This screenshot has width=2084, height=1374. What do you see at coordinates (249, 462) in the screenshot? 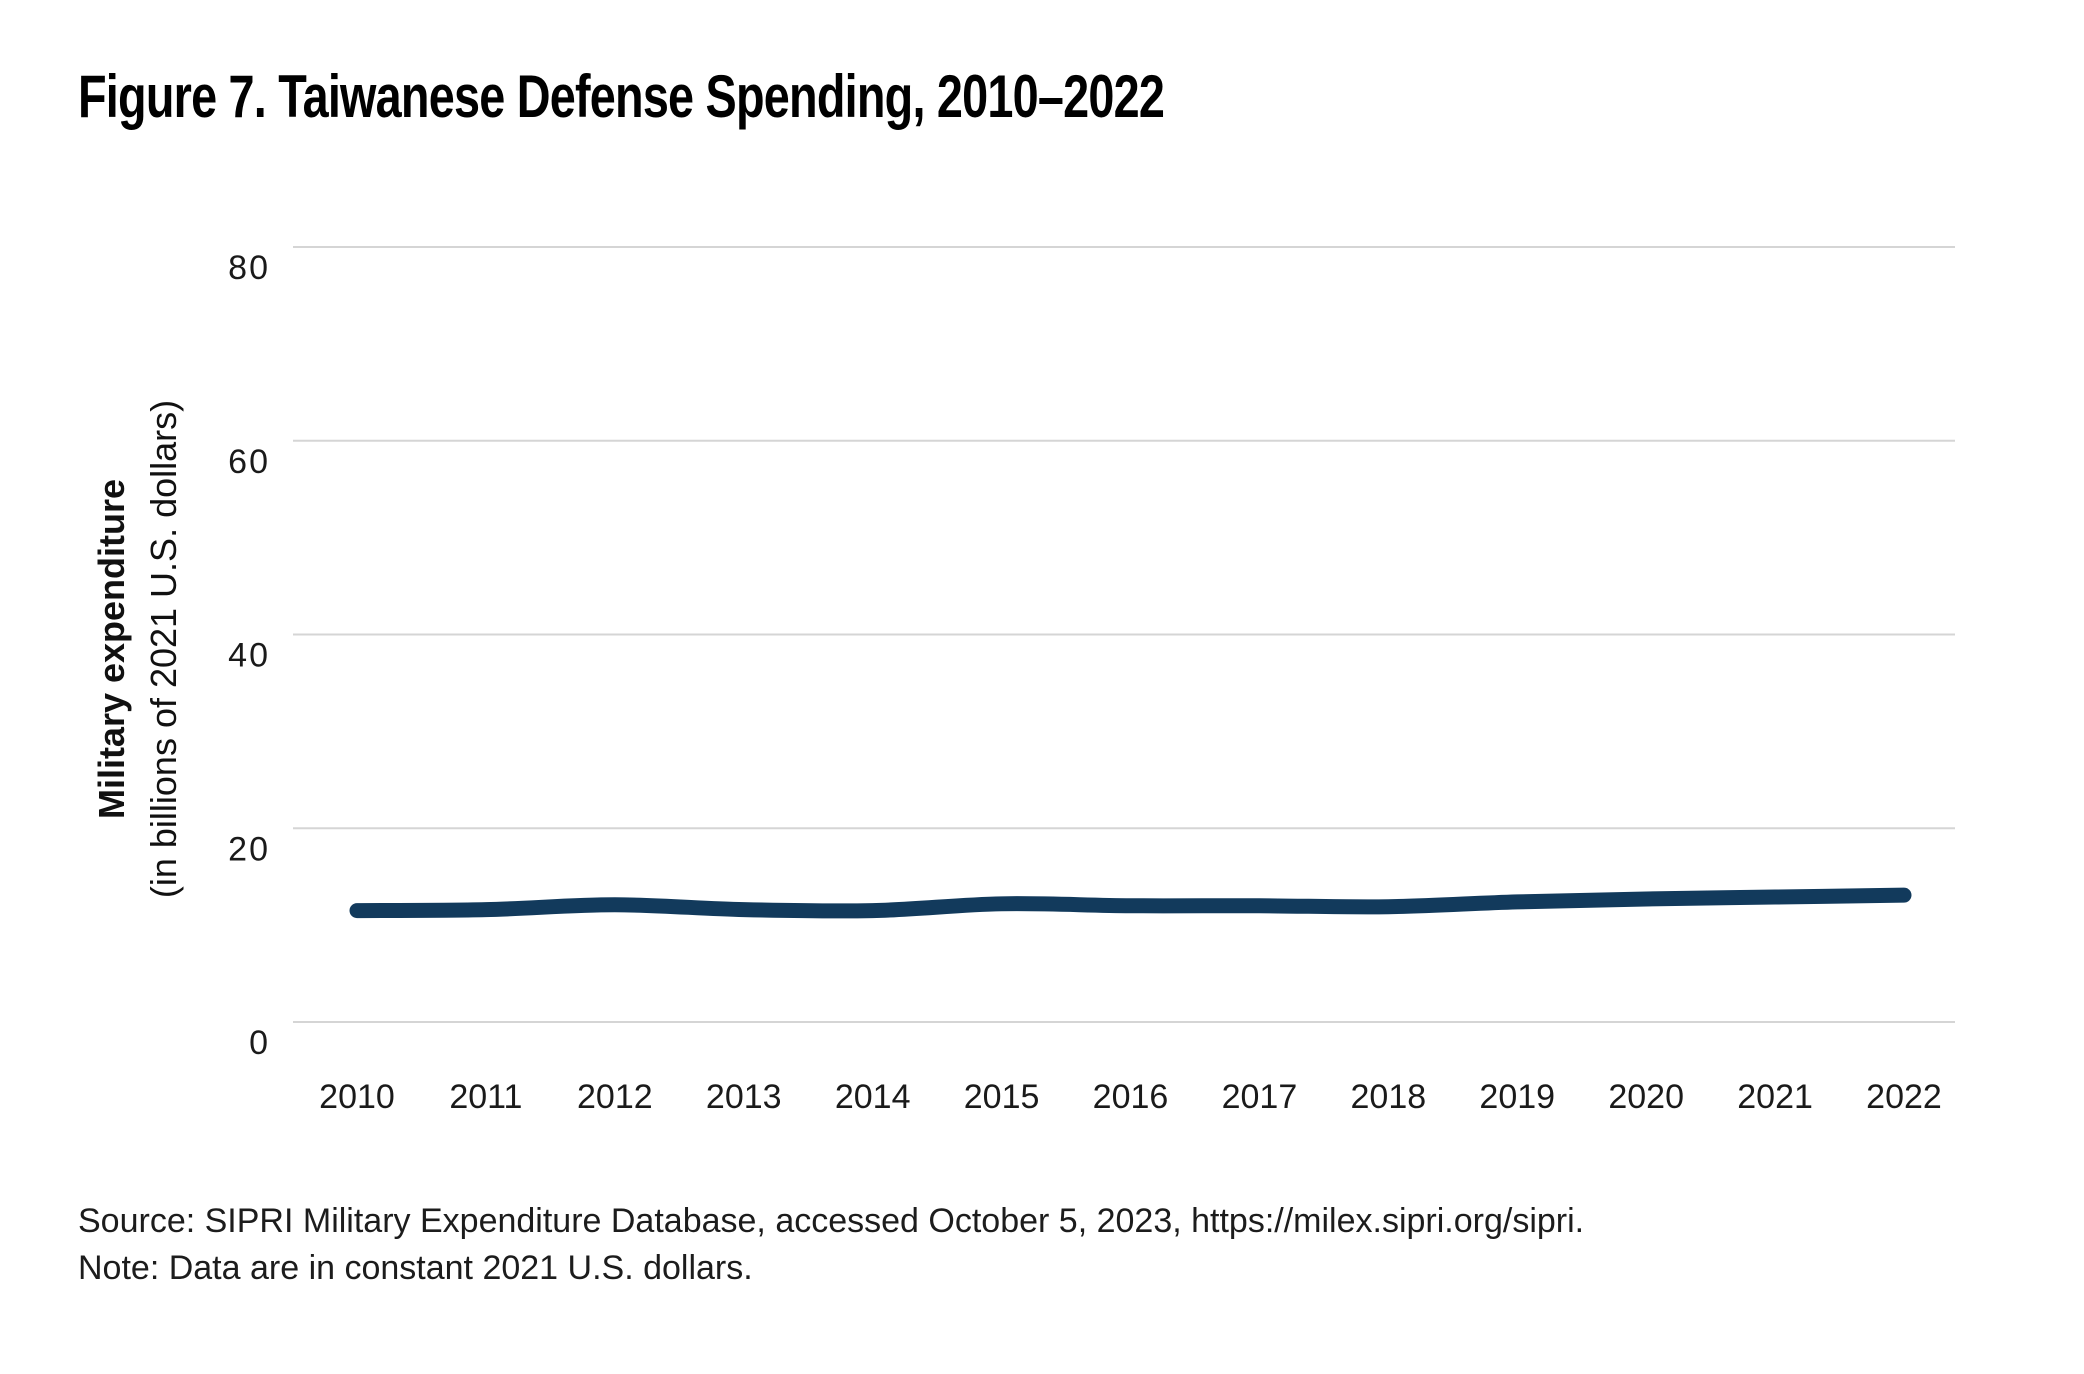
I see `y-tick-label-60: 60` at bounding box center [249, 462].